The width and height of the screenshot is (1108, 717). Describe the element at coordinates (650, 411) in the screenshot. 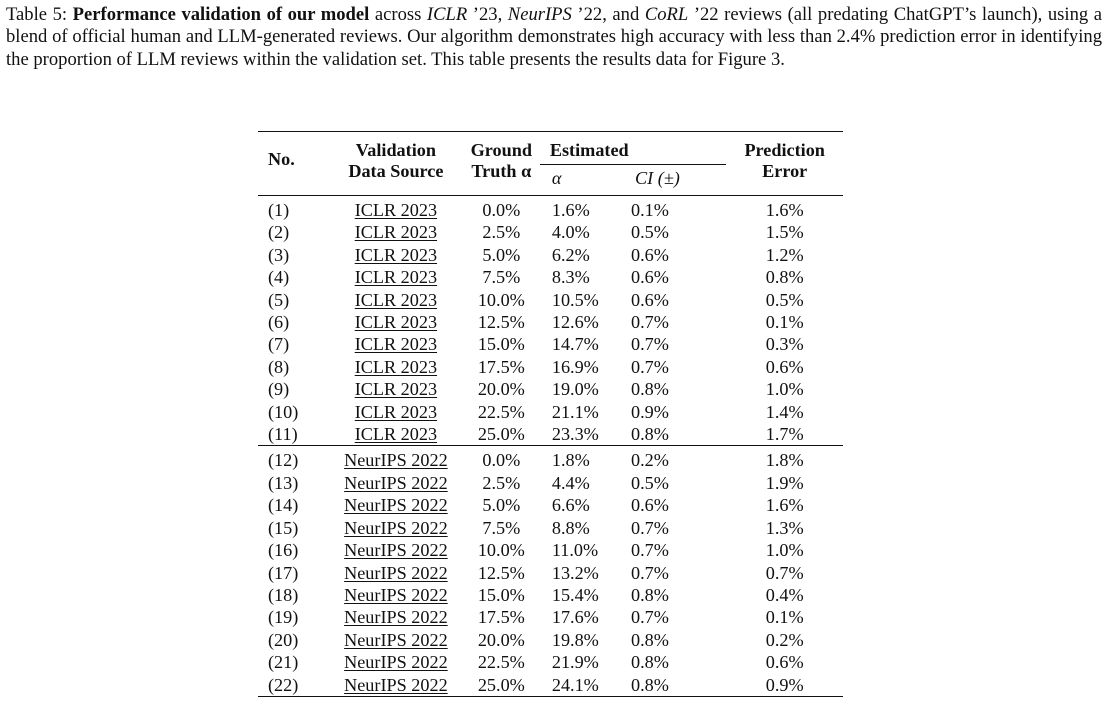

I see `row-confidence-interval: 0.9%` at that location.